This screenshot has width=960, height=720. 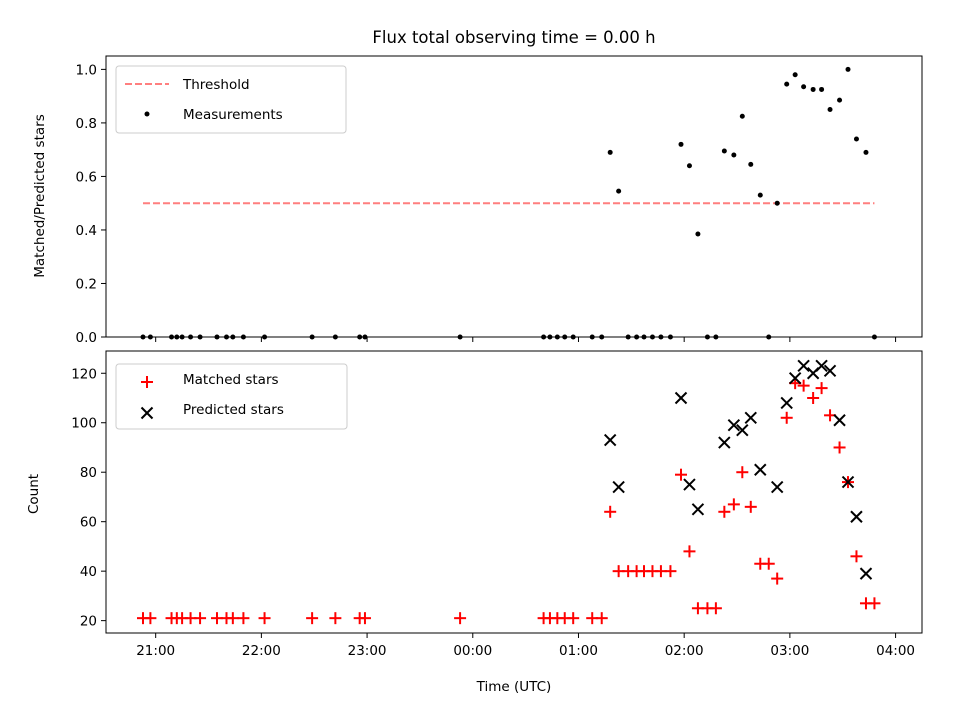 I want to click on top-legend-box, so click(x=231, y=99).